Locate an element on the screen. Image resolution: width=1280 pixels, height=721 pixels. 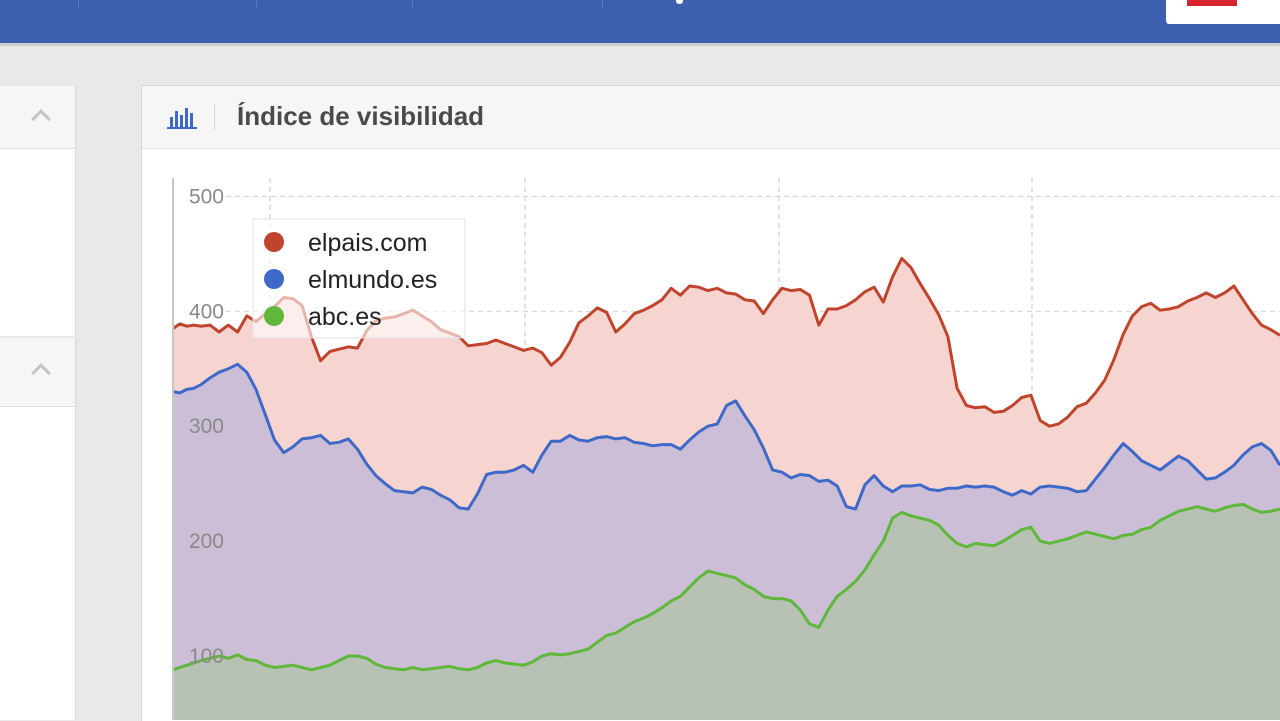
panel-header: Índice de visibilidad is located at coordinates (711, 117).